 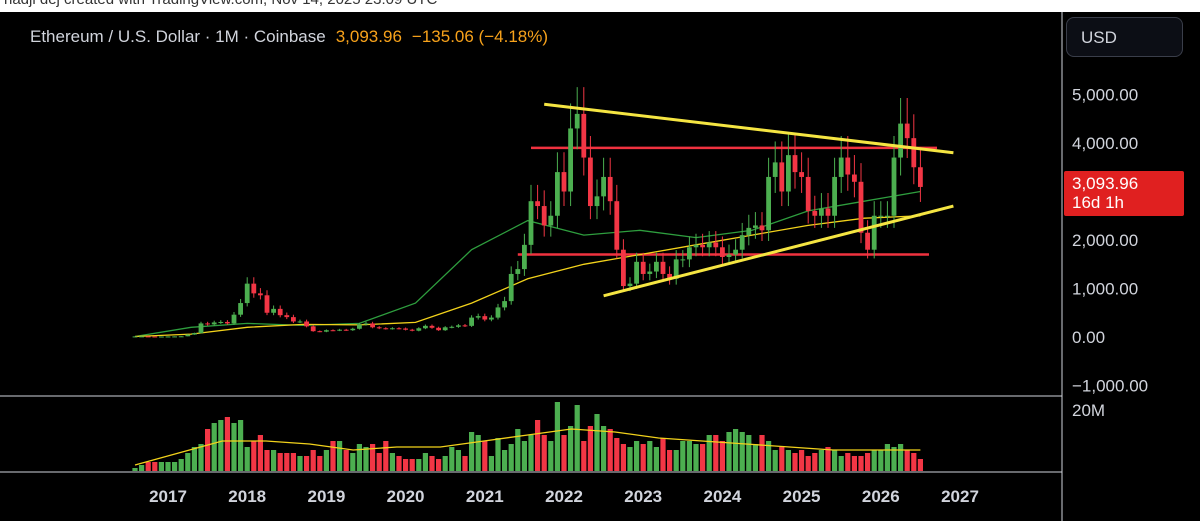 I want to click on symbol-title: Ethereum / U.S. Dollar · 1M · Coinbase, so click(x=178, y=36).